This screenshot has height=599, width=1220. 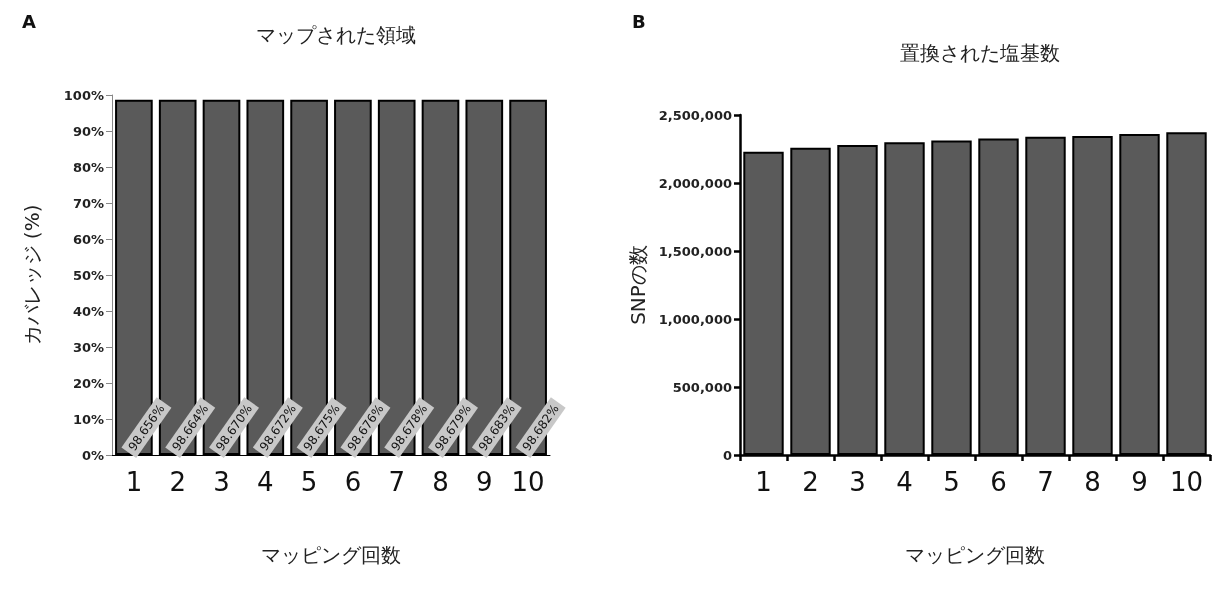 What do you see at coordinates (695, 319) in the screenshot?
I see `y-tick-label: 1,000,000` at bounding box center [695, 319].